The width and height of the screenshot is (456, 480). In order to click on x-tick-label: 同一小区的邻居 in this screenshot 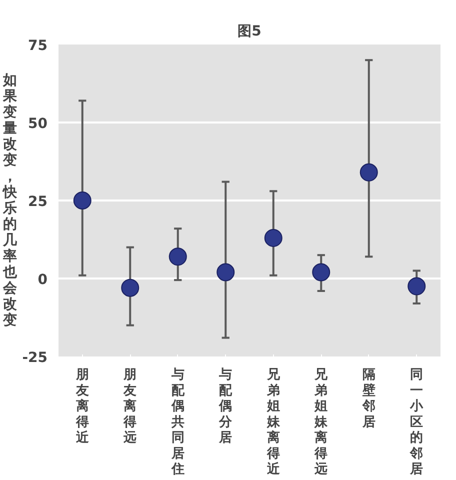, I will do `click(416, 422)`.